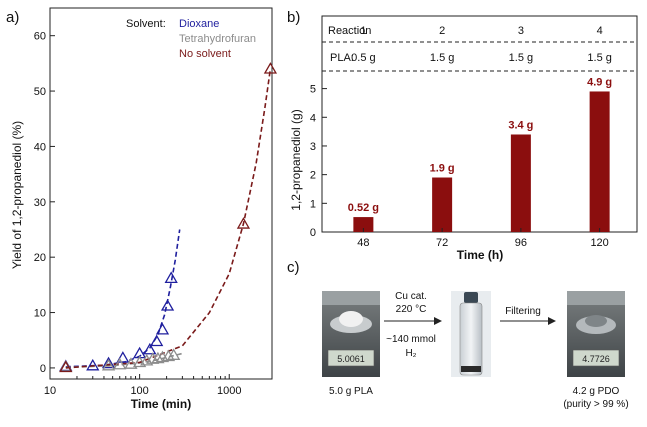  Describe the element at coordinates (139, 391) in the screenshot. I see `x-tick-label: 100` at that location.